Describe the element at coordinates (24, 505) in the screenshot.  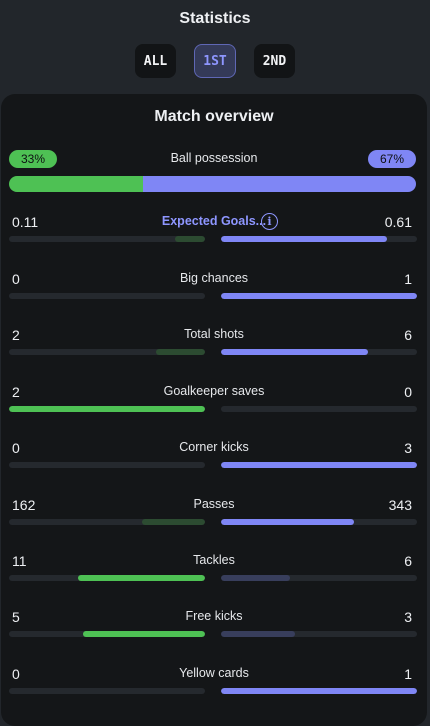
I see `home-value: 162` at that location.